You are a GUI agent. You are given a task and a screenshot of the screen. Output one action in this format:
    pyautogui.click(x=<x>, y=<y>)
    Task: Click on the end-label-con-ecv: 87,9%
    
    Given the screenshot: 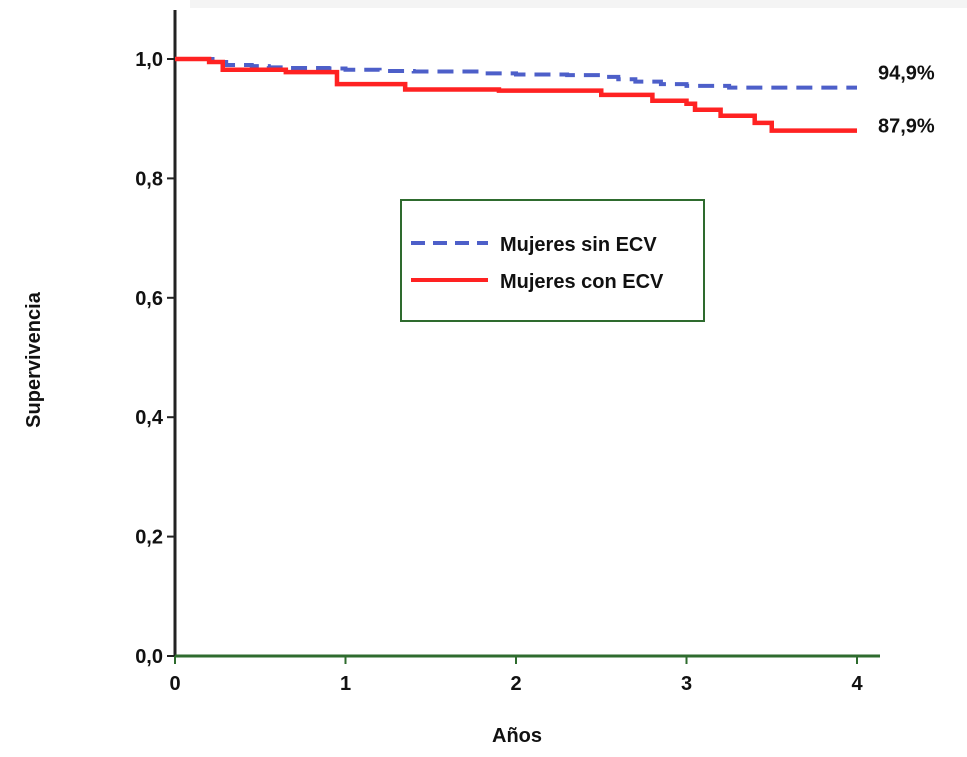 What is the action you would take?
    pyautogui.click(x=906, y=127)
    